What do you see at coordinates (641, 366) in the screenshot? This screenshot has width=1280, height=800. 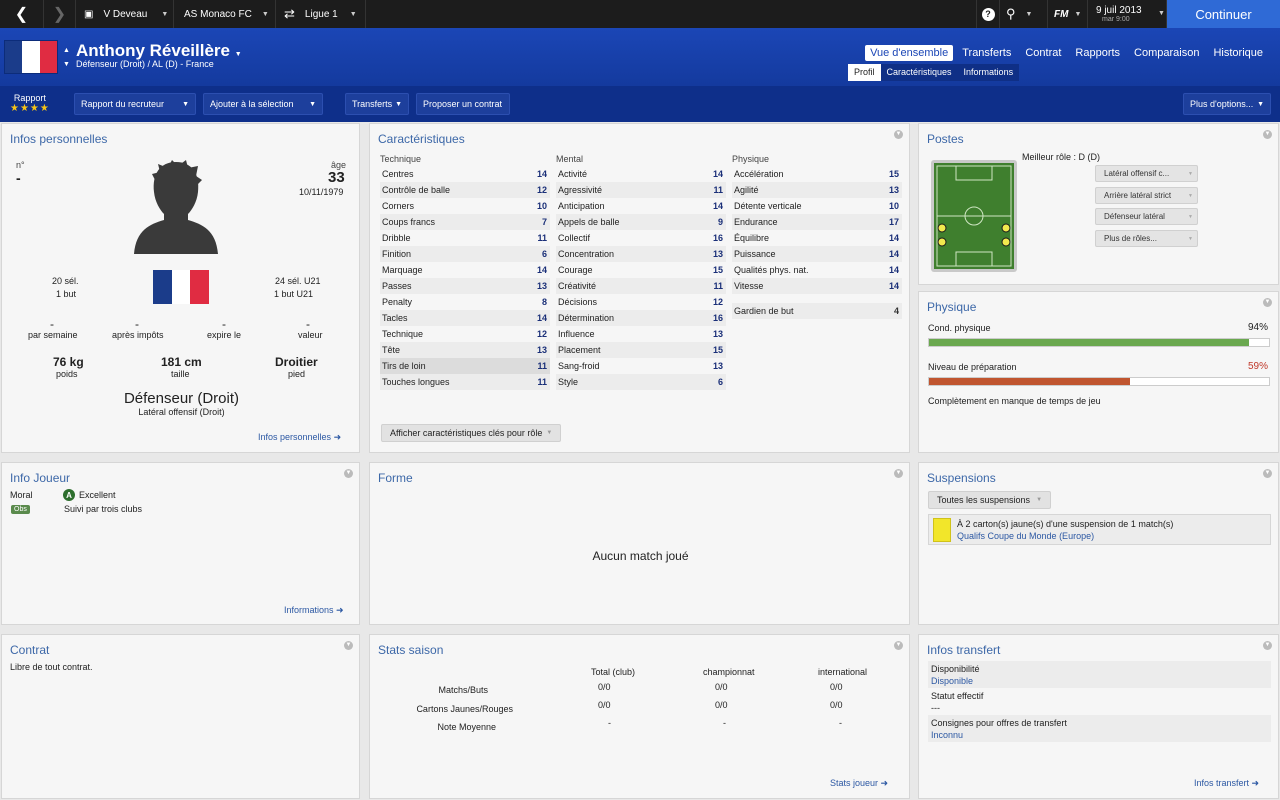 I see `attribute-row: Sang-froid 13` at bounding box center [641, 366].